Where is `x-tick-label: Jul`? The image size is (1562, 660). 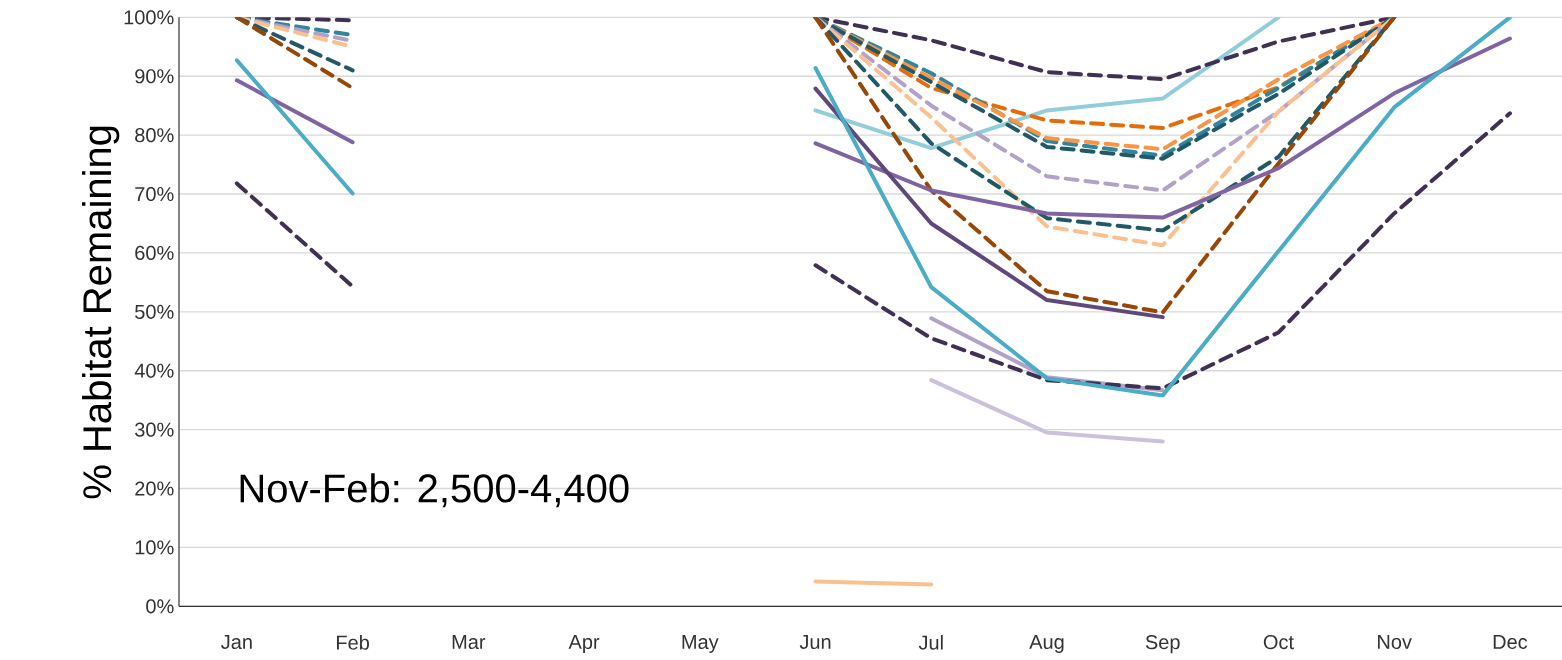 x-tick-label: Jul is located at coordinates (930, 642).